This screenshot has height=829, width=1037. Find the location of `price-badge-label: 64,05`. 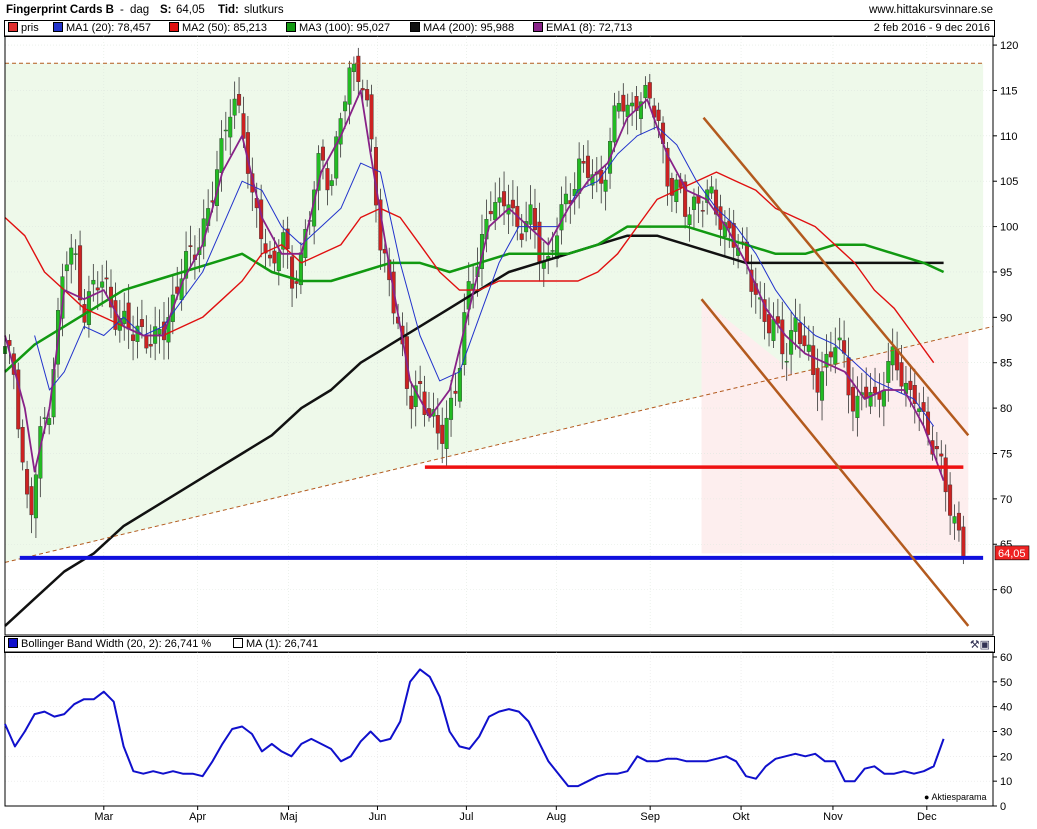

price-badge-label: 64,05 is located at coordinates (1012, 554).